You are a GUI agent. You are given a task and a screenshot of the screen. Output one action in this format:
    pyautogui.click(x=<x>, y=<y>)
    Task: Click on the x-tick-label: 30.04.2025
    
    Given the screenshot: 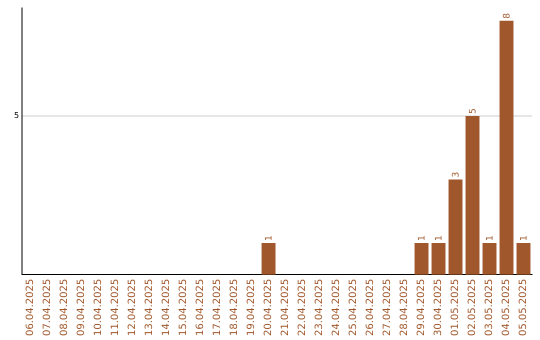 What is the action you would take?
    pyautogui.click(x=438, y=307)
    